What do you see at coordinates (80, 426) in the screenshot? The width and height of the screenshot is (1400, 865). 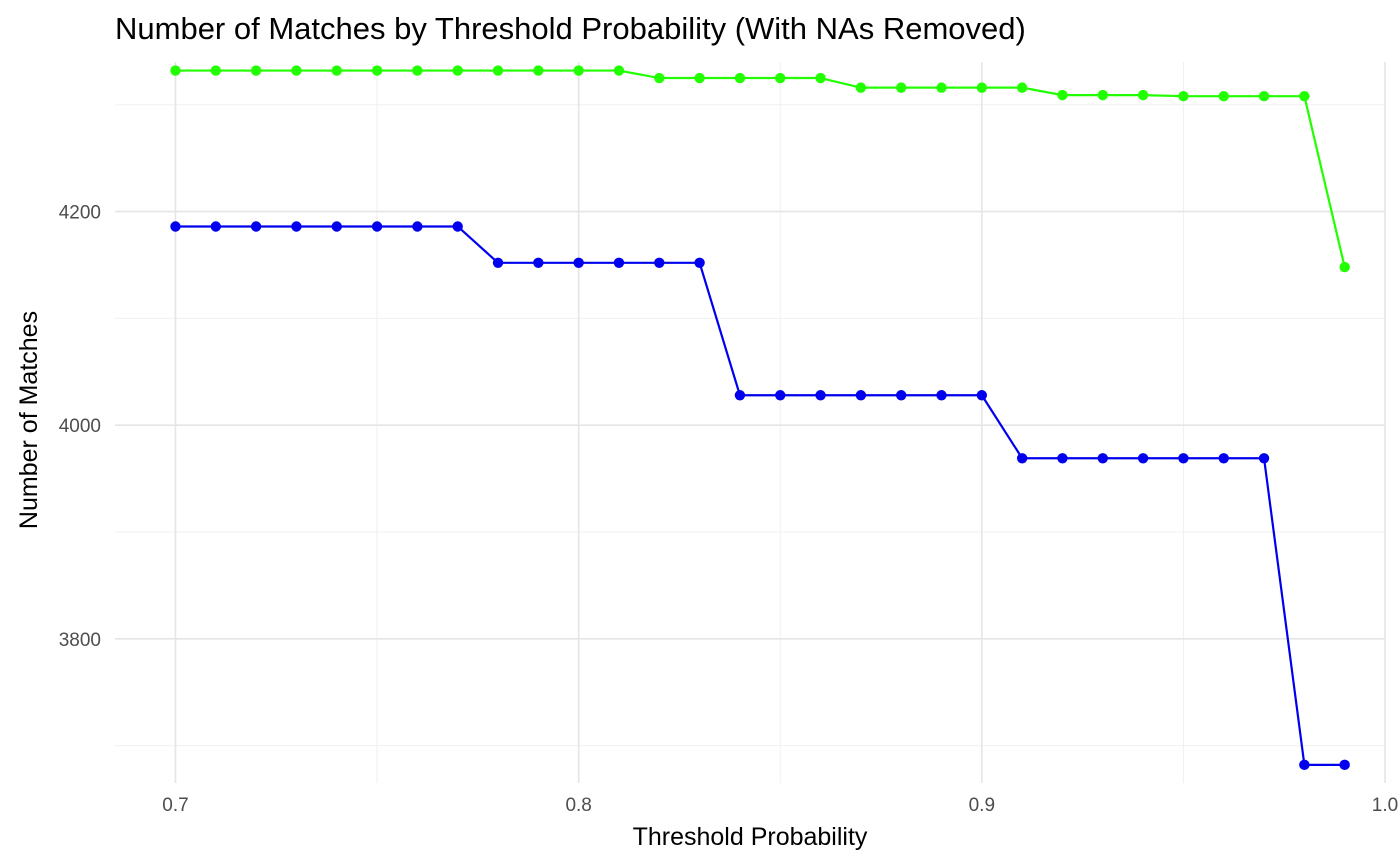 I see `y-tick-label: 4000` at bounding box center [80, 426].